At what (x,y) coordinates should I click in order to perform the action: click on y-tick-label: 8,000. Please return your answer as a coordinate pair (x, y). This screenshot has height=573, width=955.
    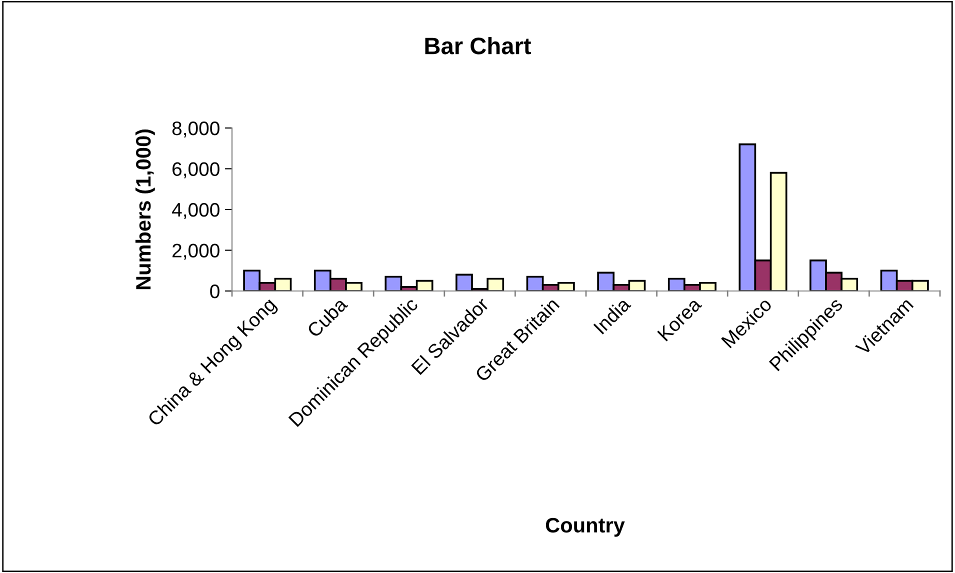
    Looking at the image, I should click on (196, 129).